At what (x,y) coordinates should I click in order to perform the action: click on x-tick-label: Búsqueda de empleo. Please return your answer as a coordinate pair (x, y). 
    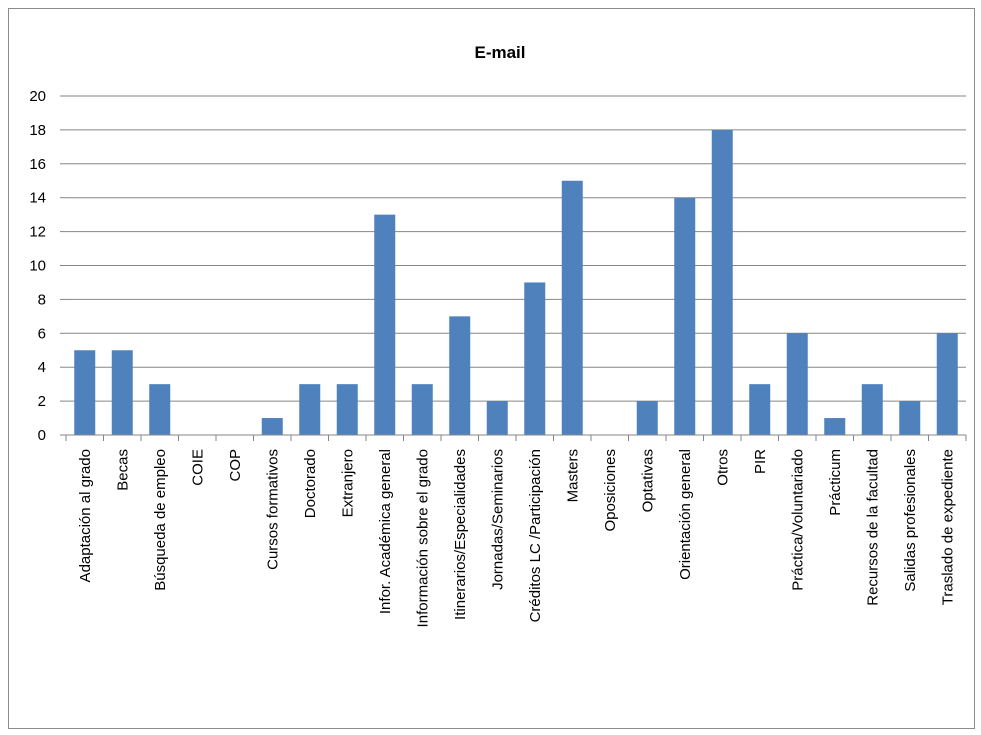
    Looking at the image, I should click on (160, 520).